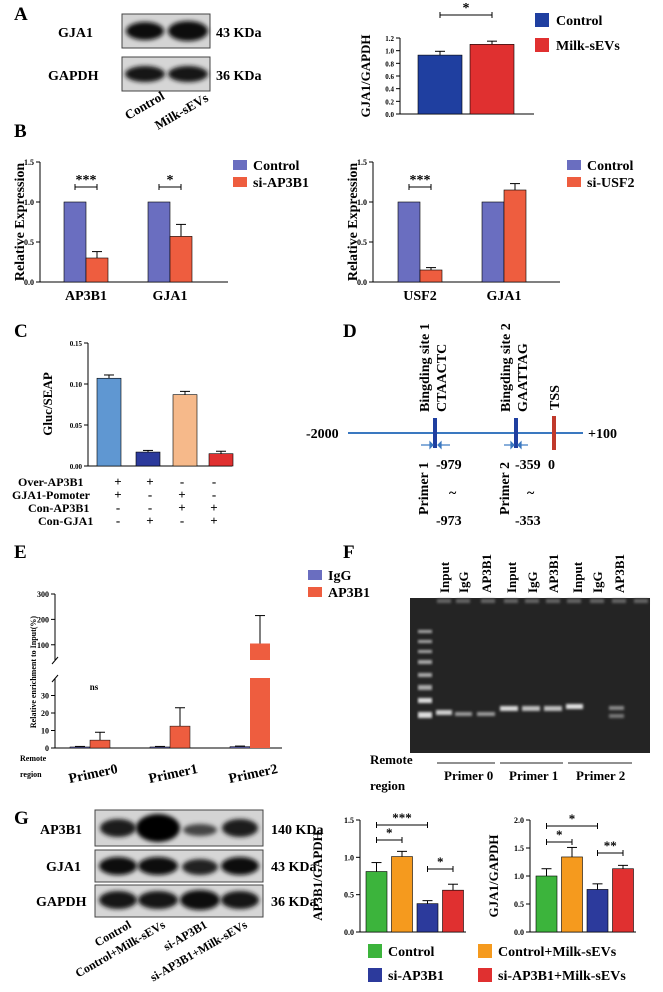 This screenshot has width=663, height=992. Describe the element at coordinates (260, 651) in the screenshot. I see `e-bar-primer2-ap3b1-upper` at that location.